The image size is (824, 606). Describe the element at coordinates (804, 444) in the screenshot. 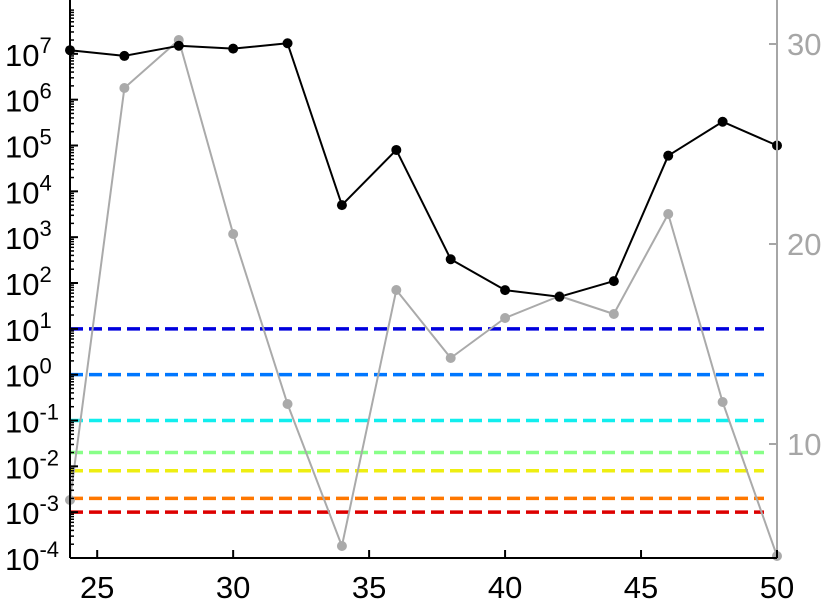

I see `right-tick-label-0: 10` at that location.